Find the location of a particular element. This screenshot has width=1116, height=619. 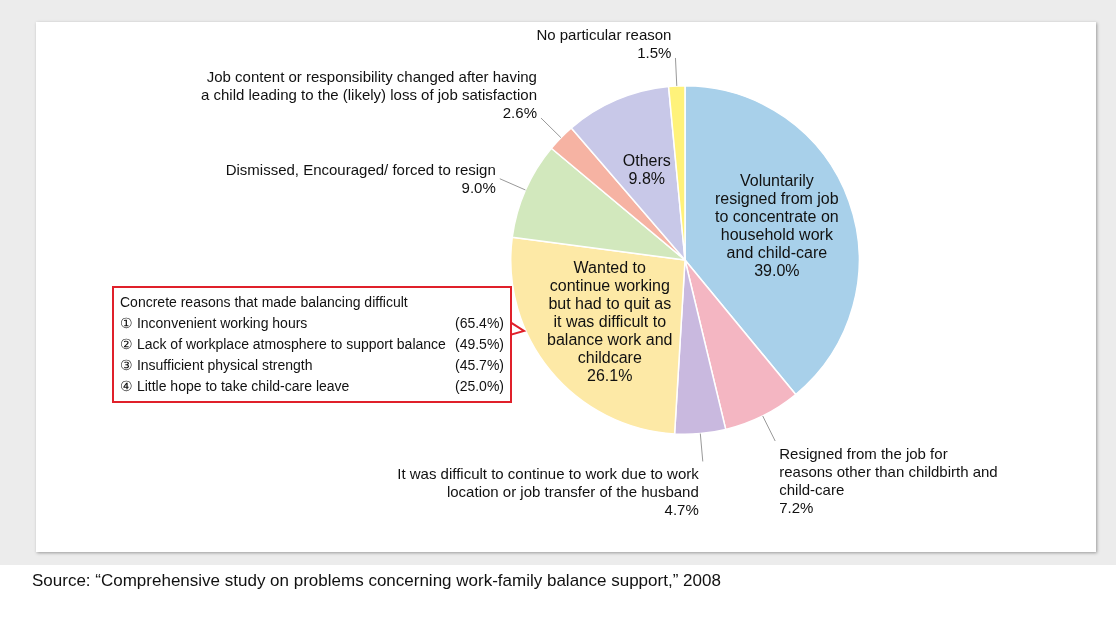

slice-label: It was difficult to continue to work due to work location or job transfer of the husband is located at coordinates (548, 483).